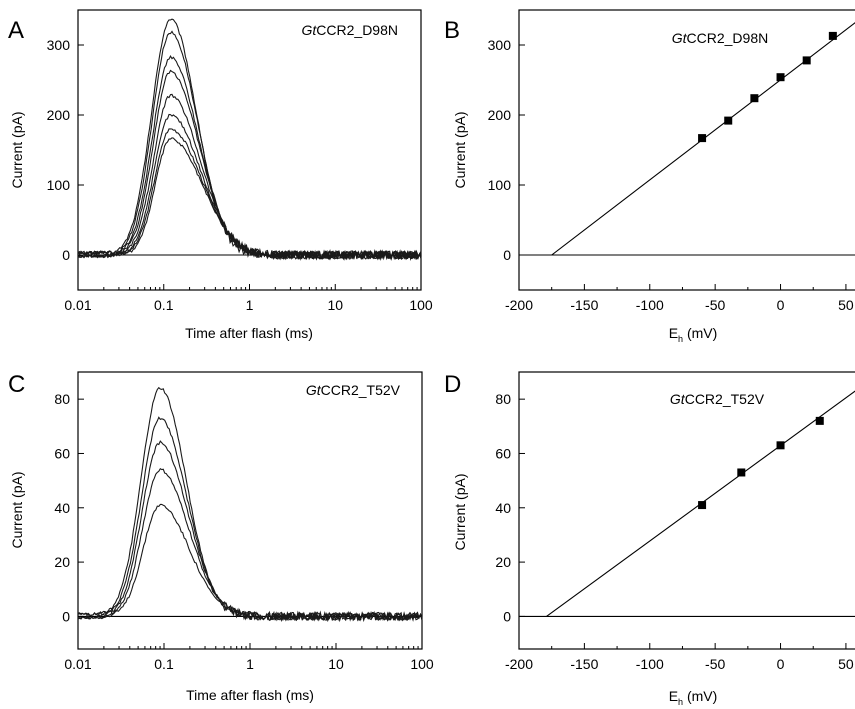 This screenshot has width=855, height=709. I want to click on x-tick-label-c: 10, so click(336, 664).